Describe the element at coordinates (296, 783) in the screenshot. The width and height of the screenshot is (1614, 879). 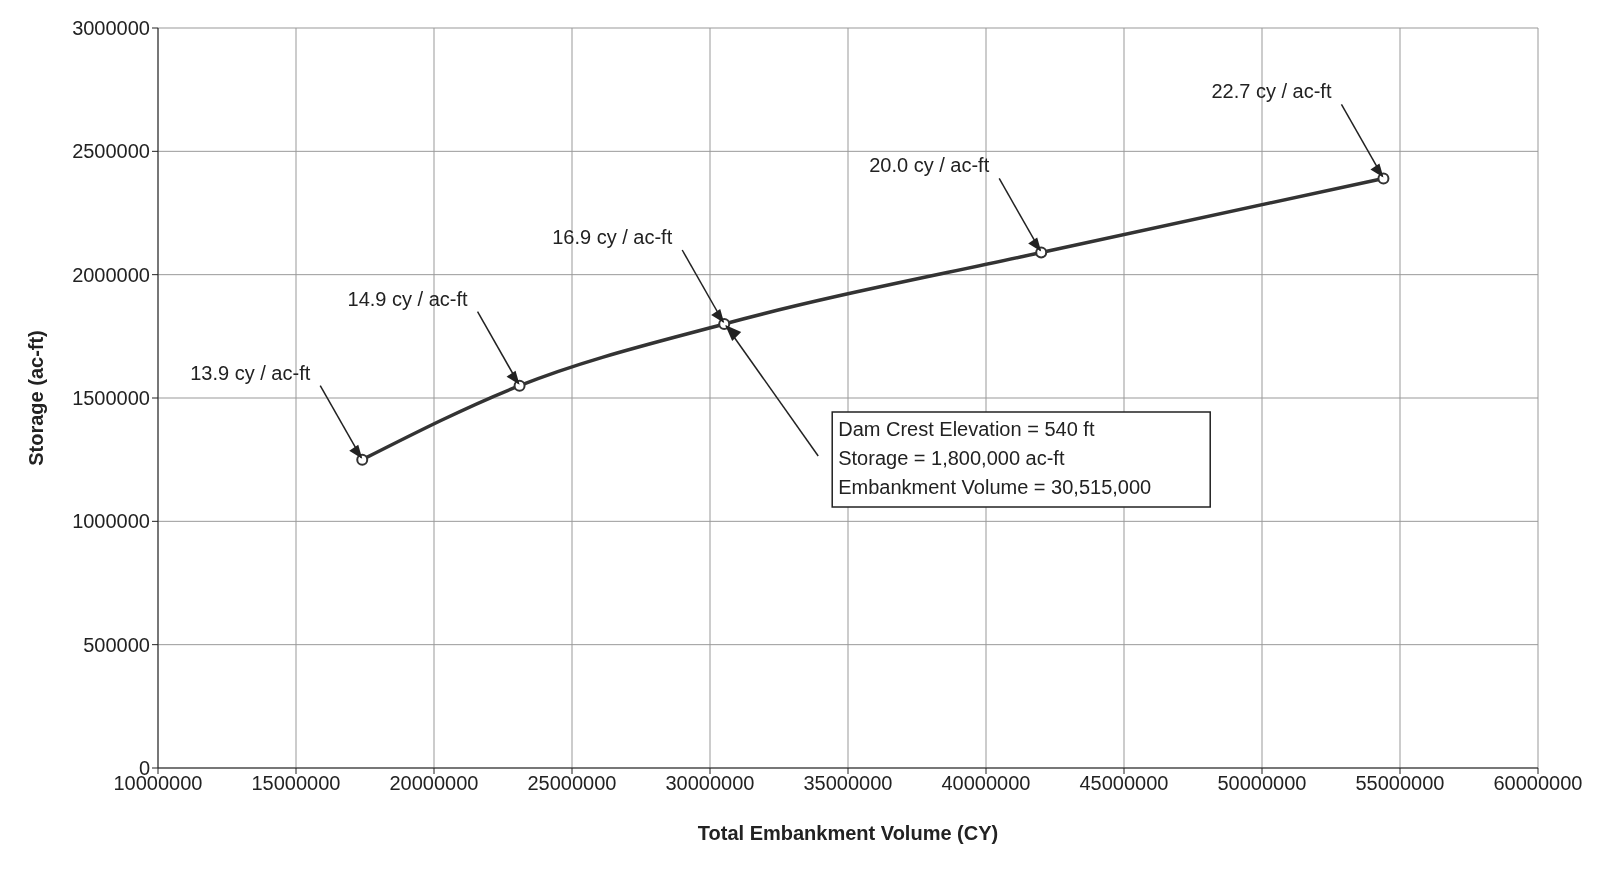
I see `x-tick-label: 15000000` at that location.